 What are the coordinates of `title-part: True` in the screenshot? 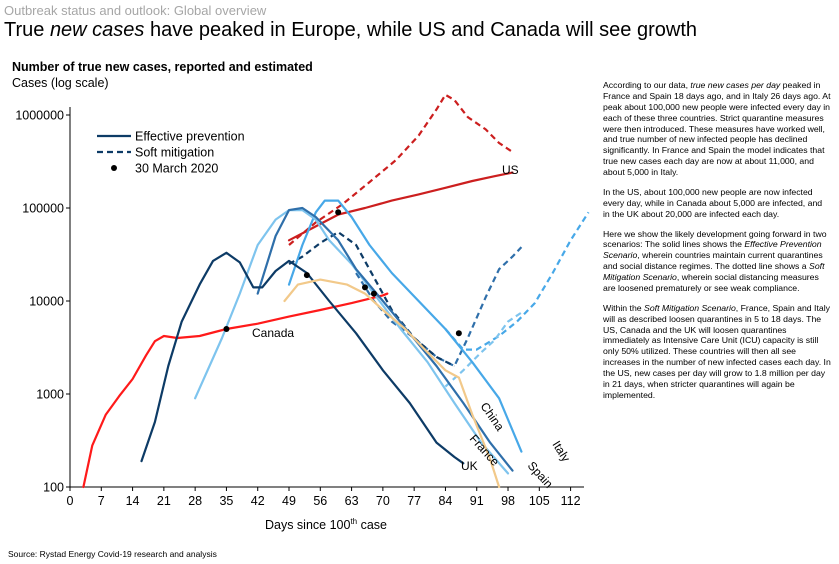 It's located at (27, 30).